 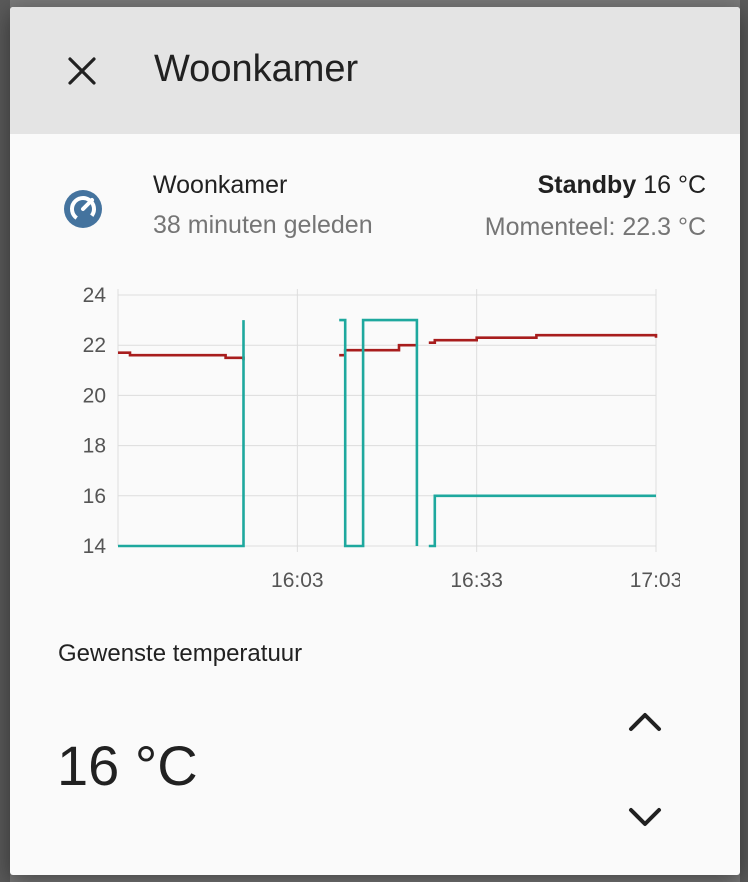 I want to click on target-temperature-value: 16 °C, so click(x=127, y=765).